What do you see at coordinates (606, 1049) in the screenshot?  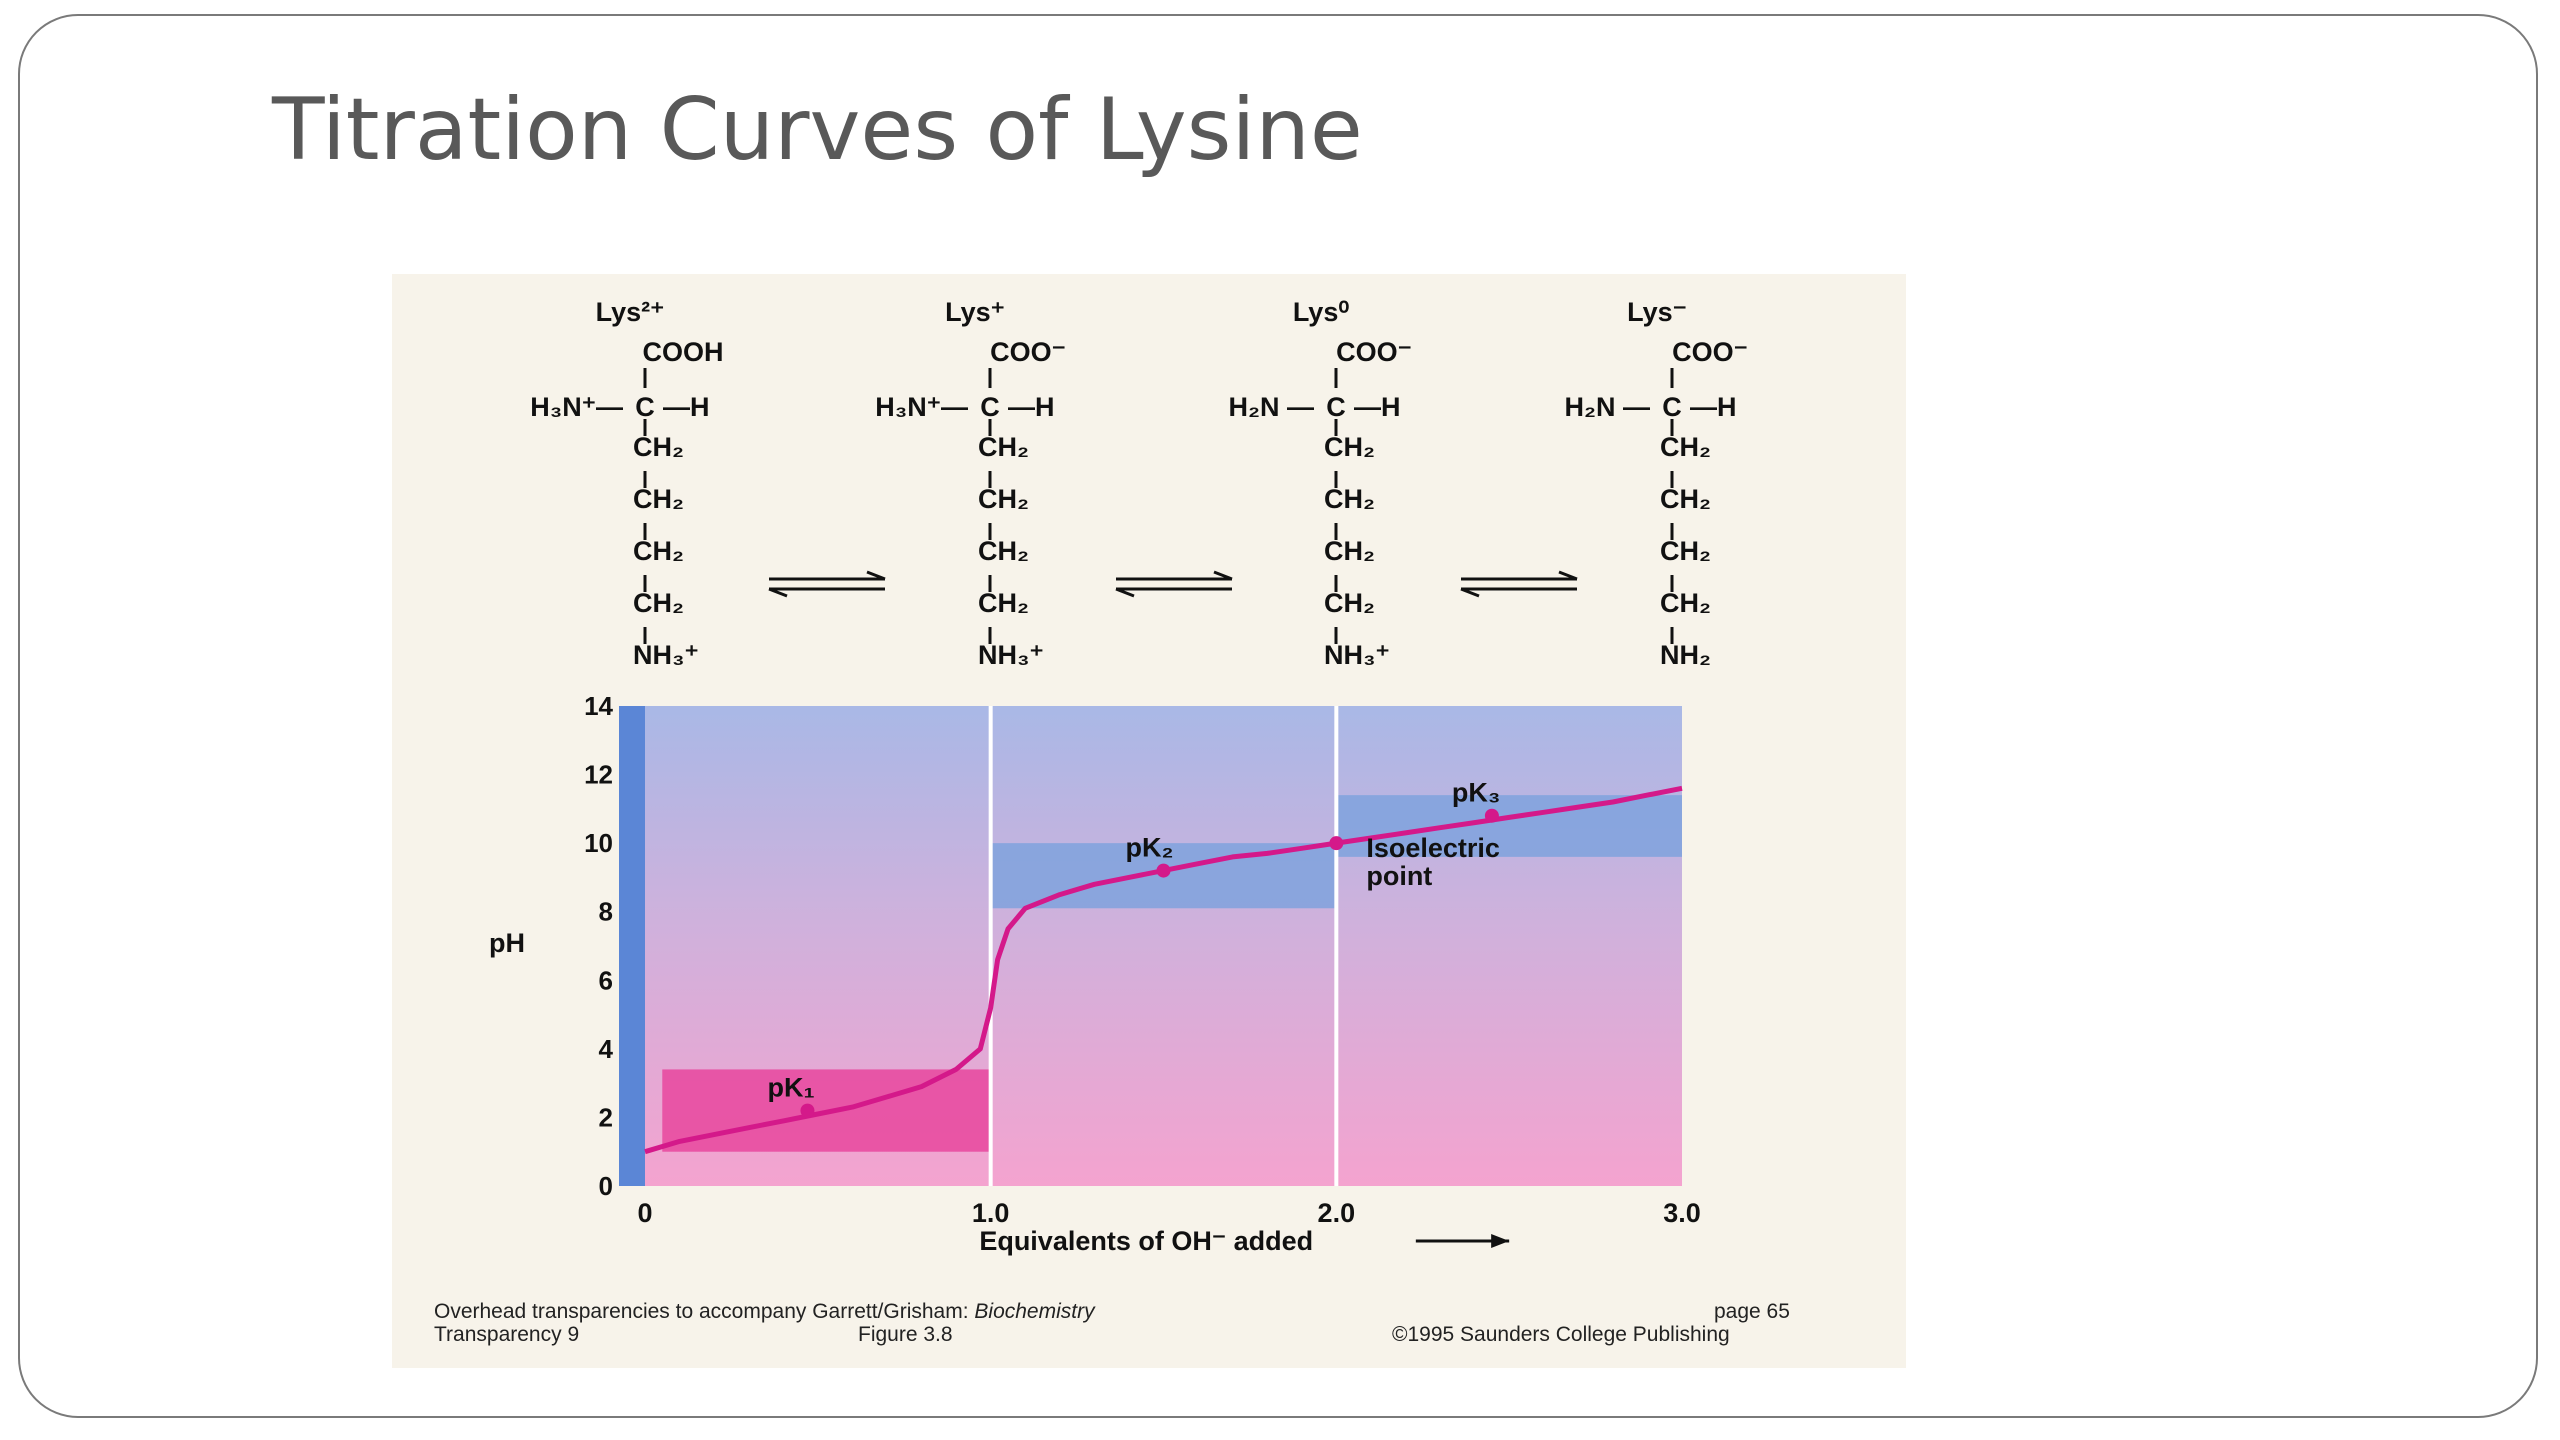 I see `y-tick-label: 4` at bounding box center [606, 1049].